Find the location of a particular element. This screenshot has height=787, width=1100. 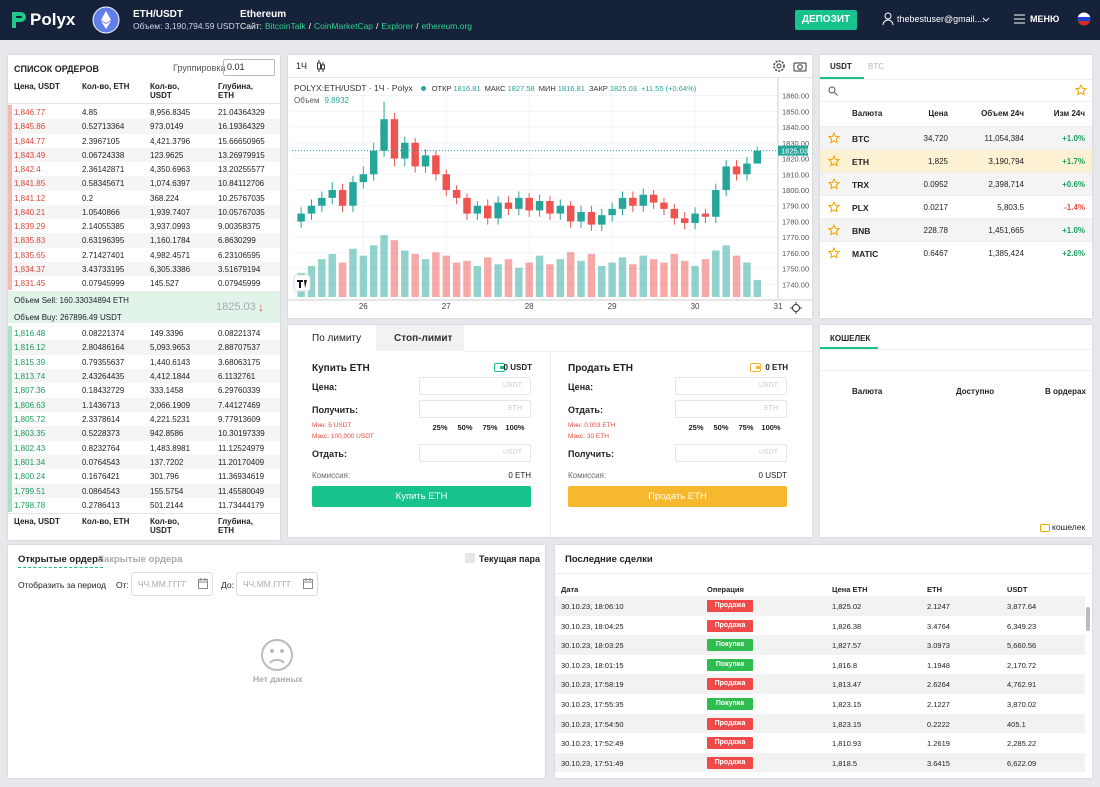

fee: 0 ETH is located at coordinates (519, 475).